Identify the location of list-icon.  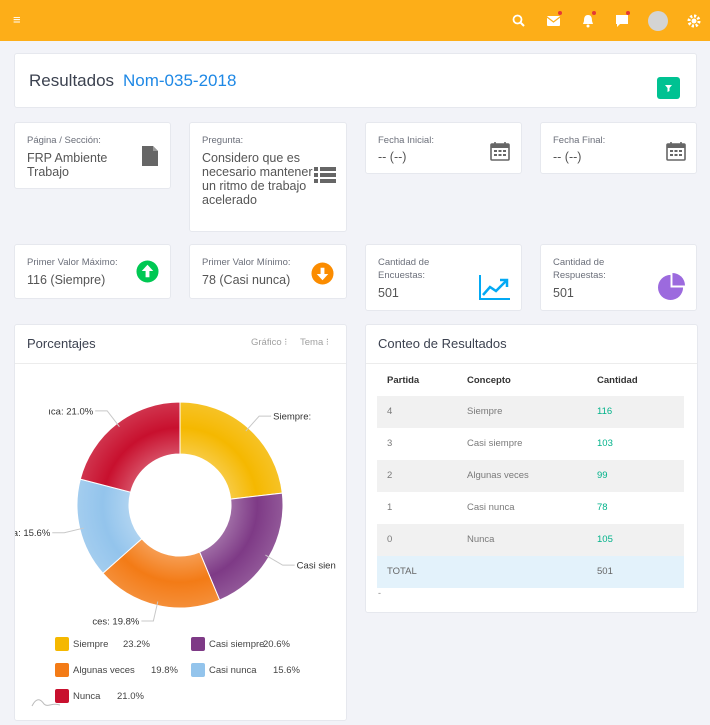
(325, 175).